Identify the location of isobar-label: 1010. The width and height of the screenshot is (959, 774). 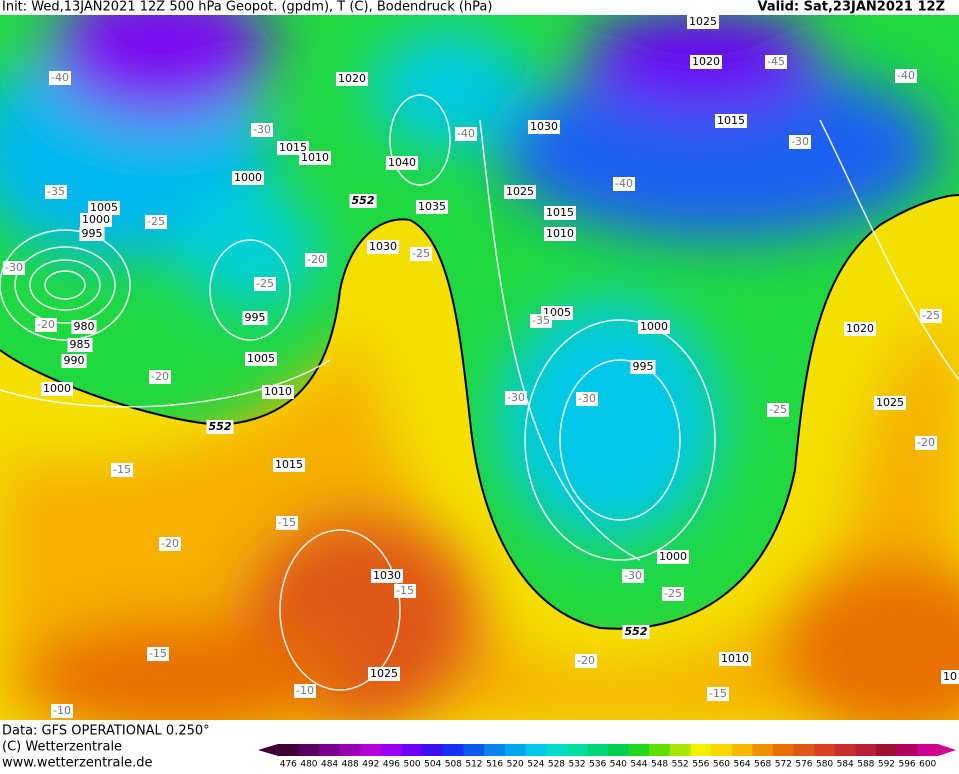
(278, 391).